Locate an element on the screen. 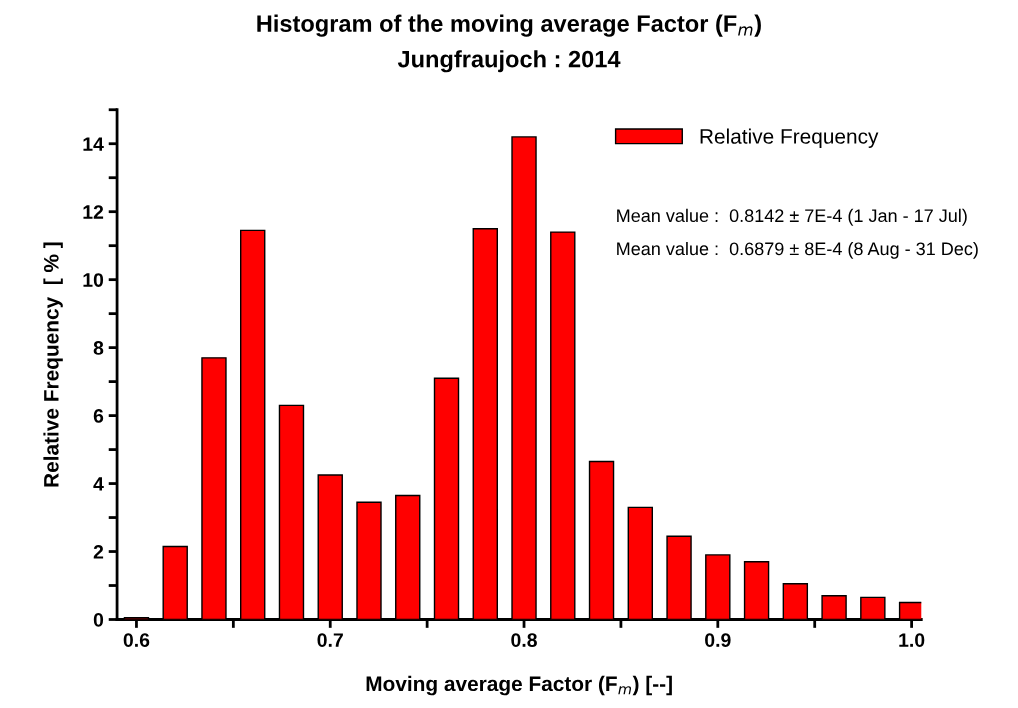 This screenshot has width=1018, height=708. y-tick-label: 10 is located at coordinates (93, 280).